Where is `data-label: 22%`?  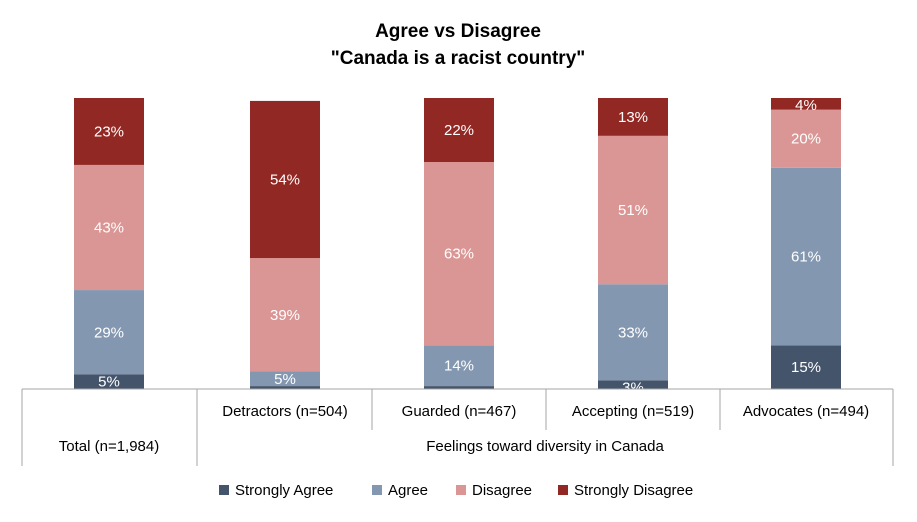 data-label: 22% is located at coordinates (459, 130).